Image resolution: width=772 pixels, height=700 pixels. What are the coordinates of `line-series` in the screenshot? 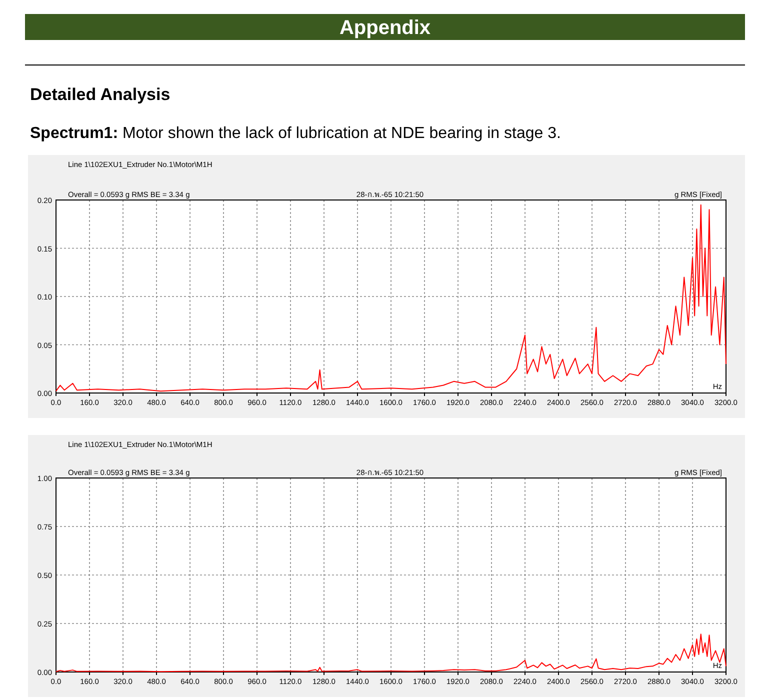 It's located at (391, 653).